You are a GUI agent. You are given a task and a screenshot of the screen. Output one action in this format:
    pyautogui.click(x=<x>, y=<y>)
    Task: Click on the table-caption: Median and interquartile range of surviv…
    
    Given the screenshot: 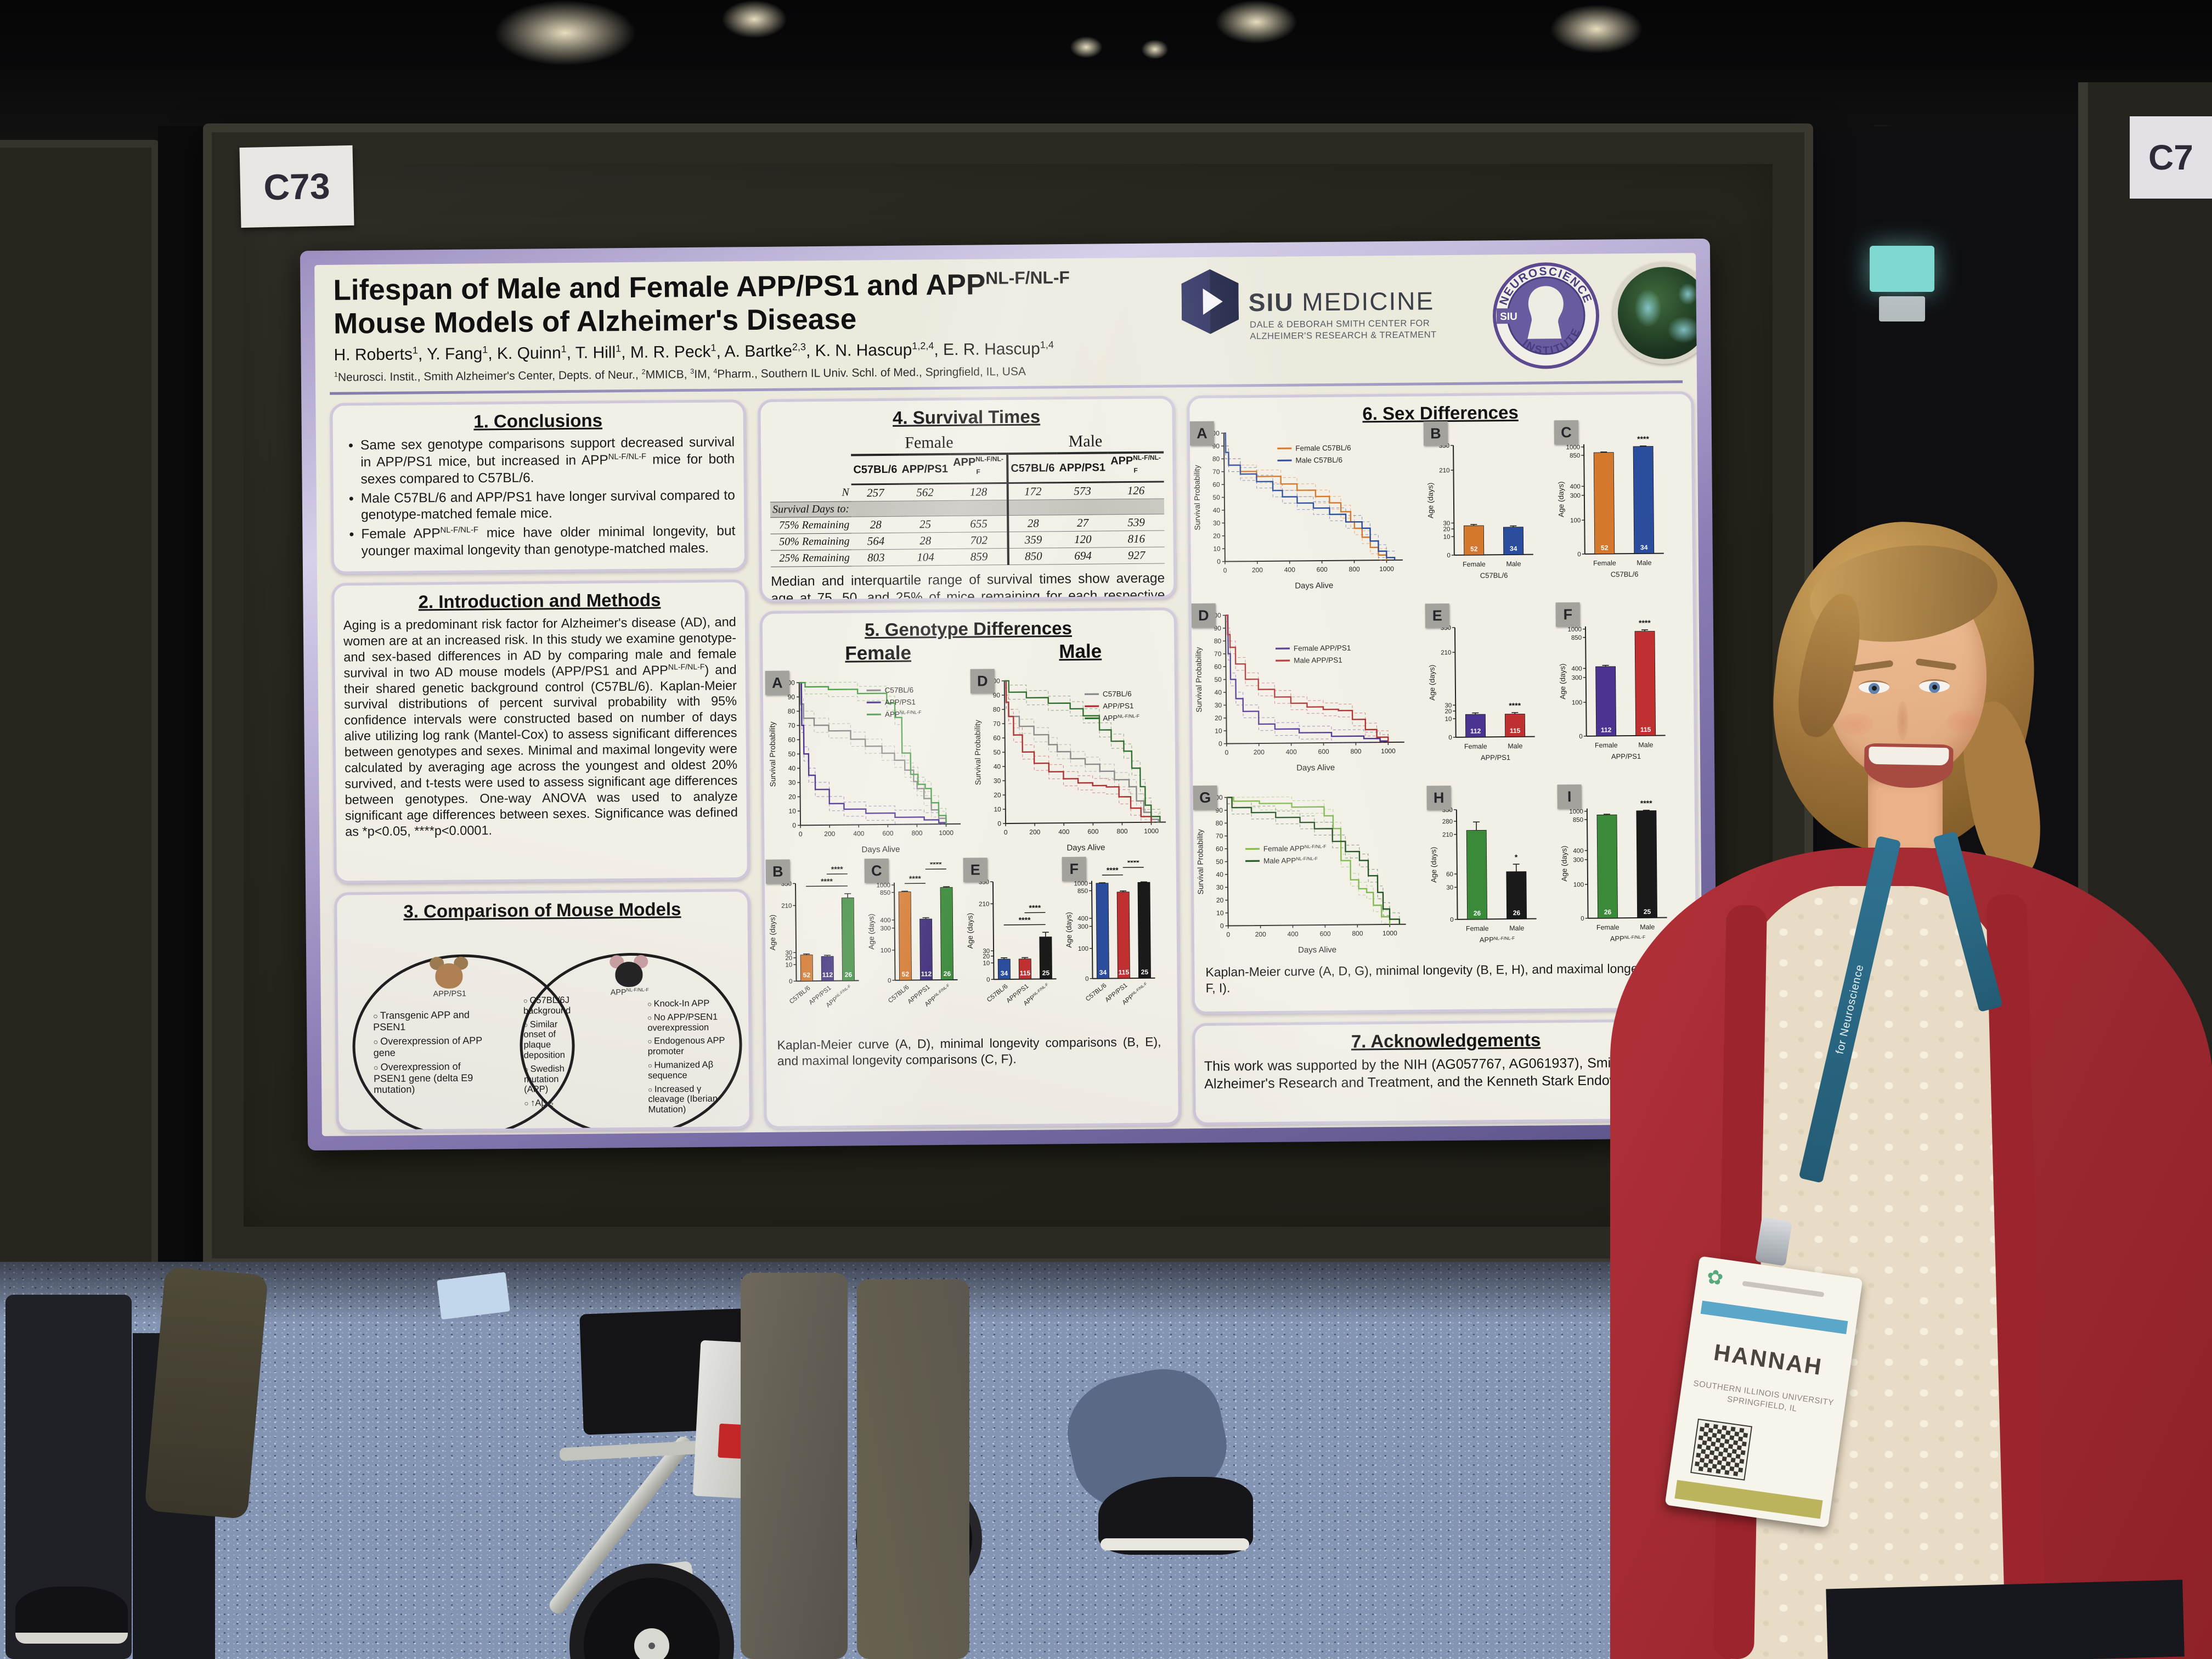 What is the action you would take?
    pyautogui.click(x=968, y=586)
    